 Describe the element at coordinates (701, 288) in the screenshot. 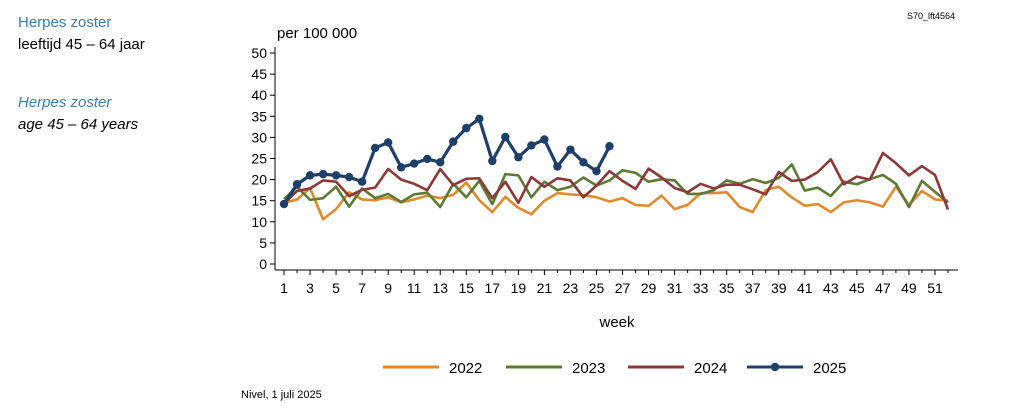

I see `x-tick-label: 33` at that location.